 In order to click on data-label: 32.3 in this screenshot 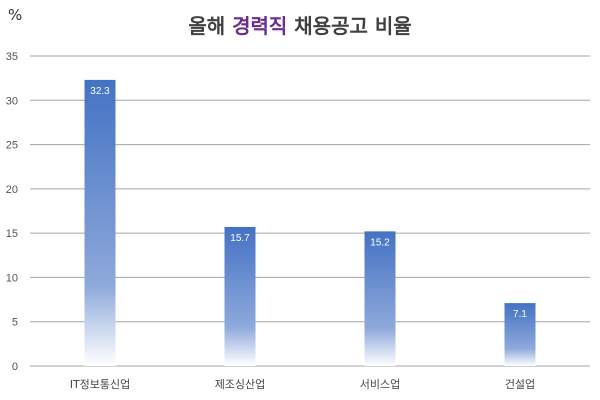, I will do `click(100, 91)`.